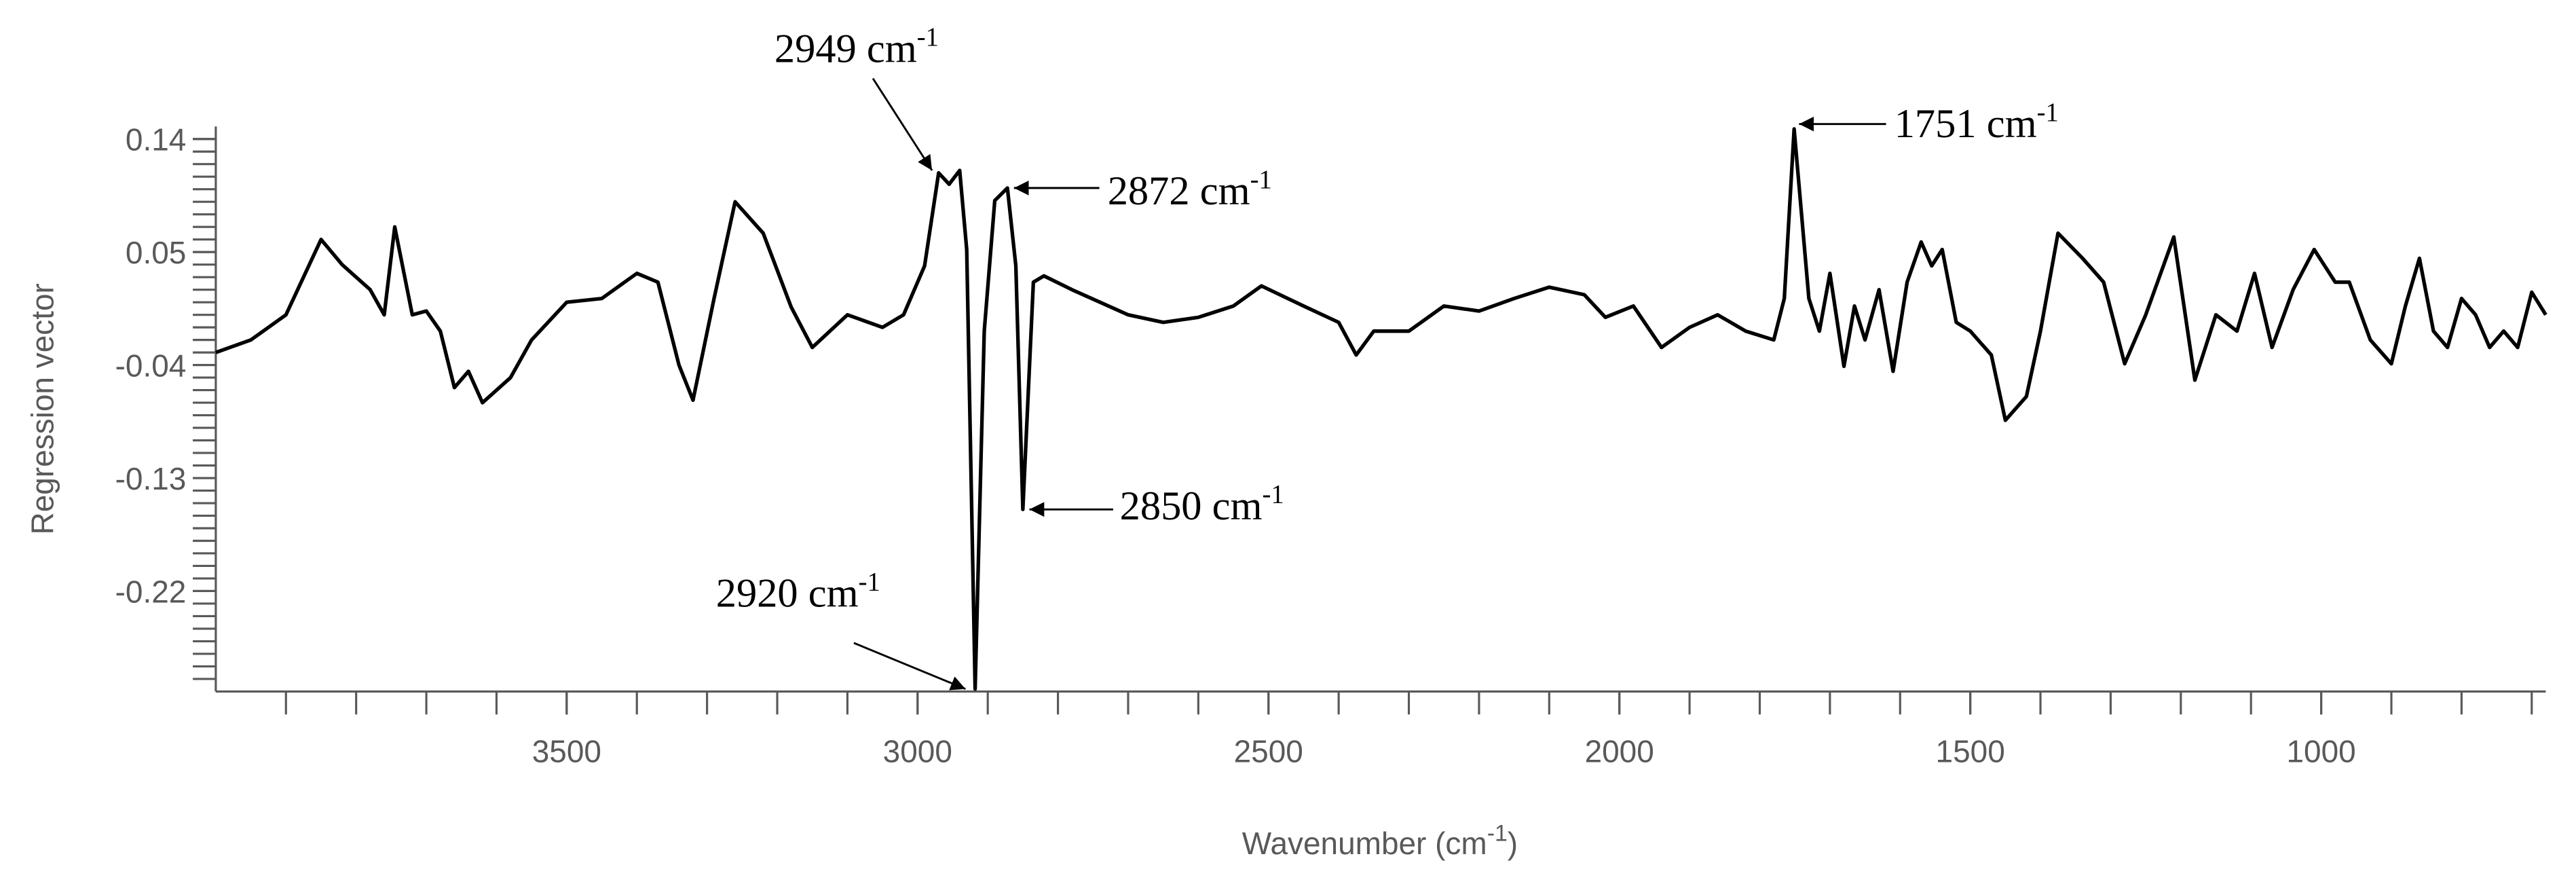  Describe the element at coordinates (1179, 191) in the screenshot. I see `annotation-text: 2872 cm` at that location.